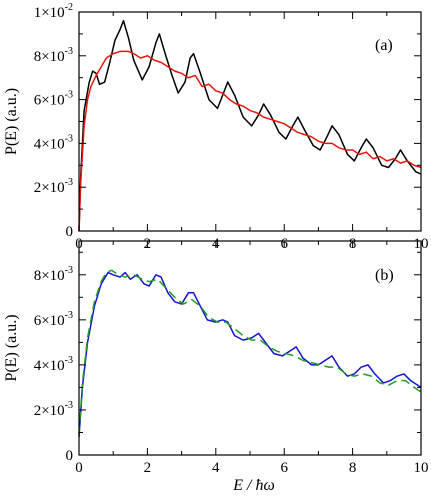  Describe the element at coordinates (216, 468) in the screenshot. I see `x-tick-label: 4` at that location.